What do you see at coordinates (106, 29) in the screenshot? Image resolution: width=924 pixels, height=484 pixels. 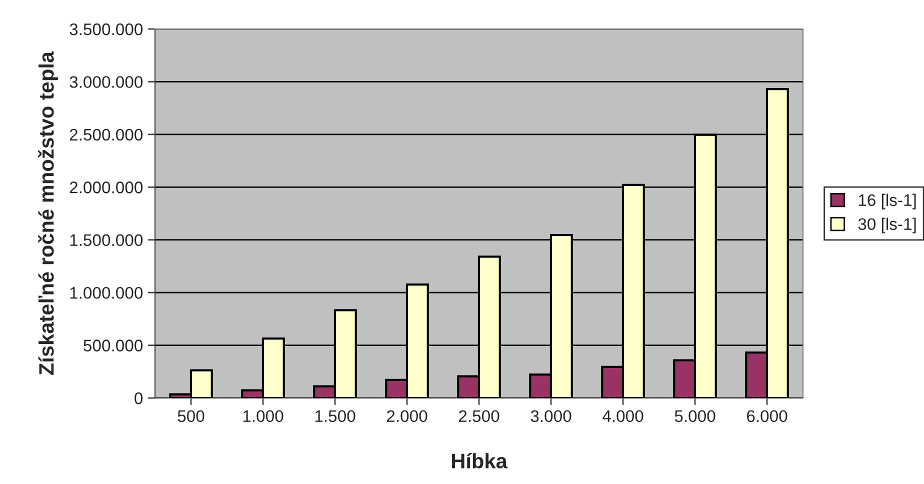 I see `y-tick-label: 3.500.000` at bounding box center [106, 29].